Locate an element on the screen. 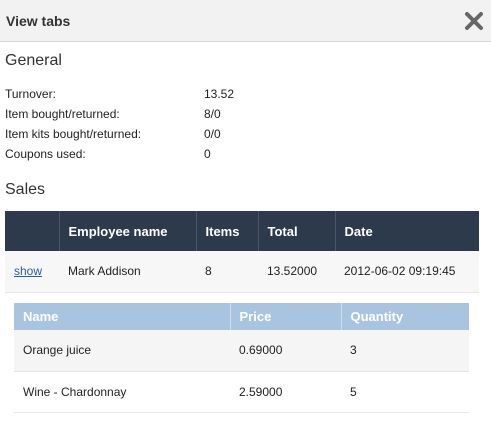 The height and width of the screenshot is (424, 491). col-header-price: Price is located at coordinates (286, 316).